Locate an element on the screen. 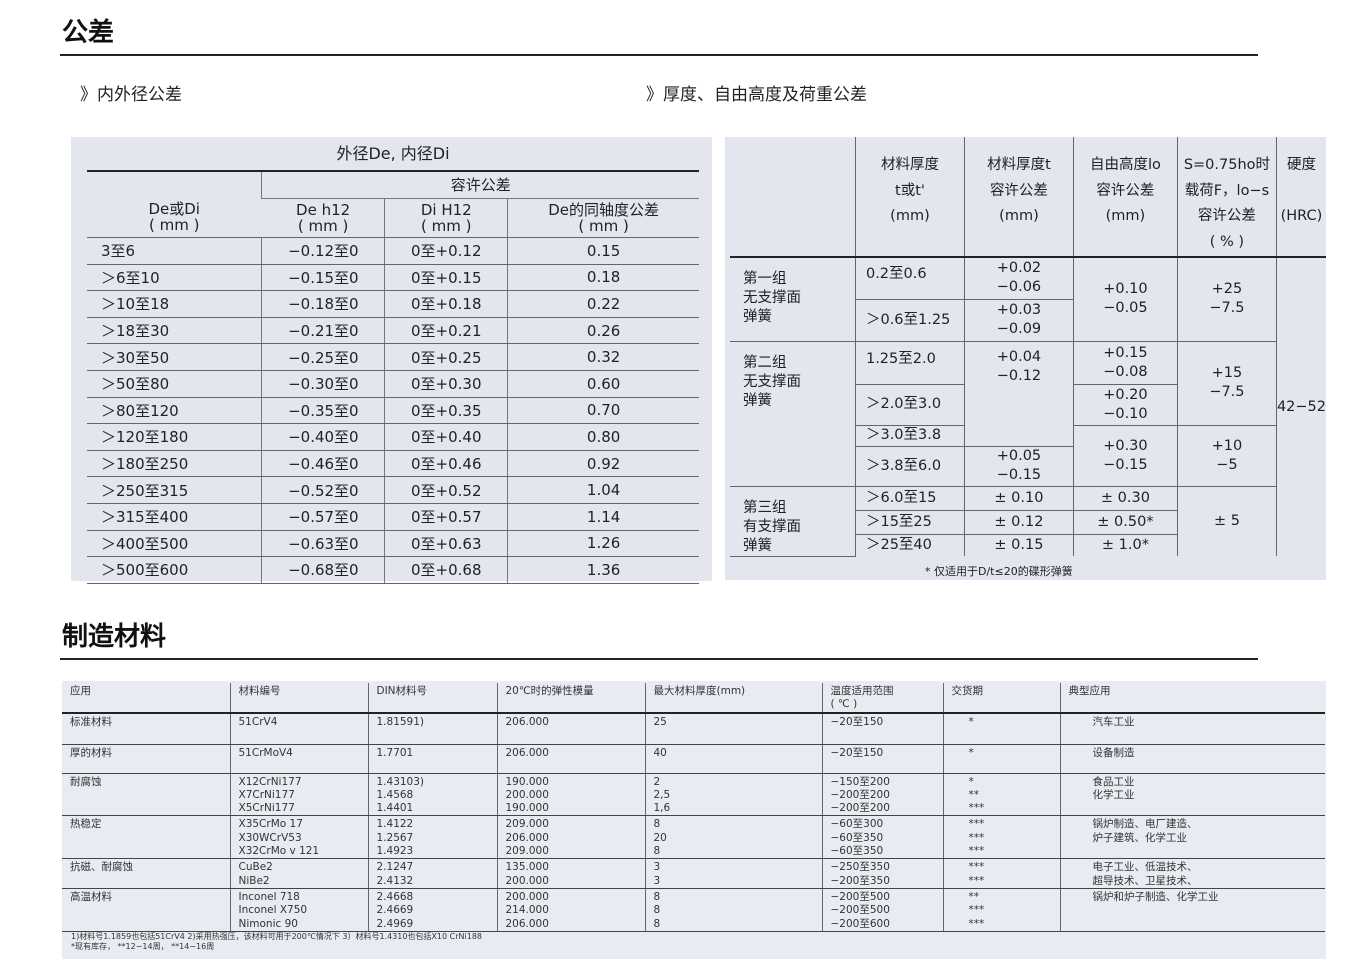 The image size is (1350, 975). di-cell: 0至+0.15 is located at coordinates (446, 278).